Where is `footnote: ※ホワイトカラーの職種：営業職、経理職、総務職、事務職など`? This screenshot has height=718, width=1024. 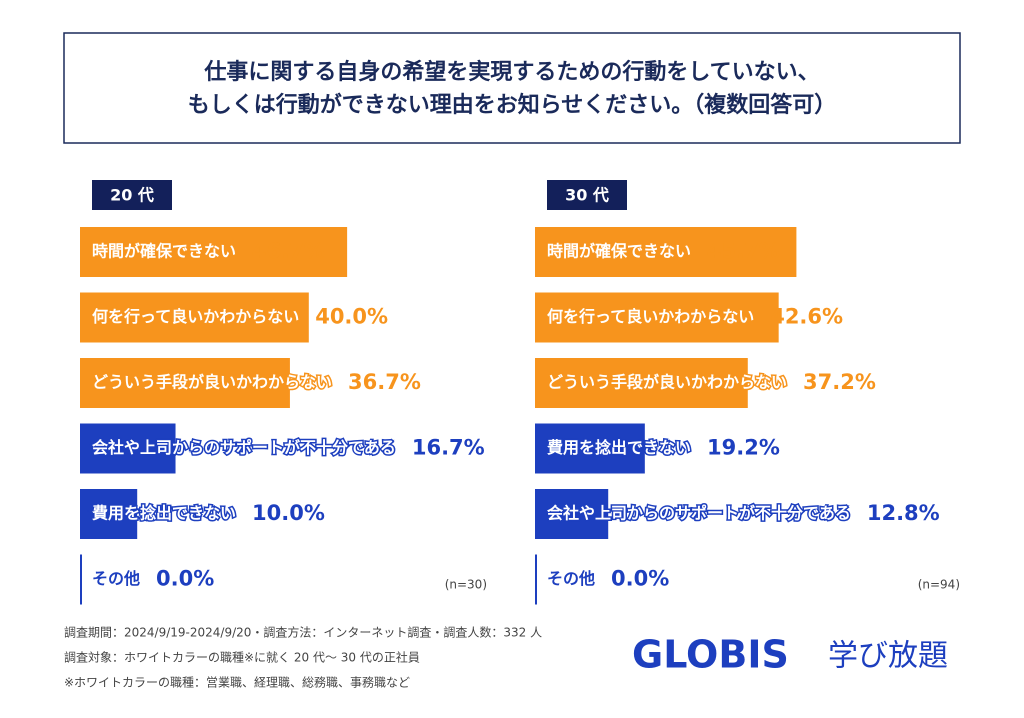
footnote: ※ホワイトカラーの職種：営業職、経理職、総務職、事務職など is located at coordinates (237, 683).